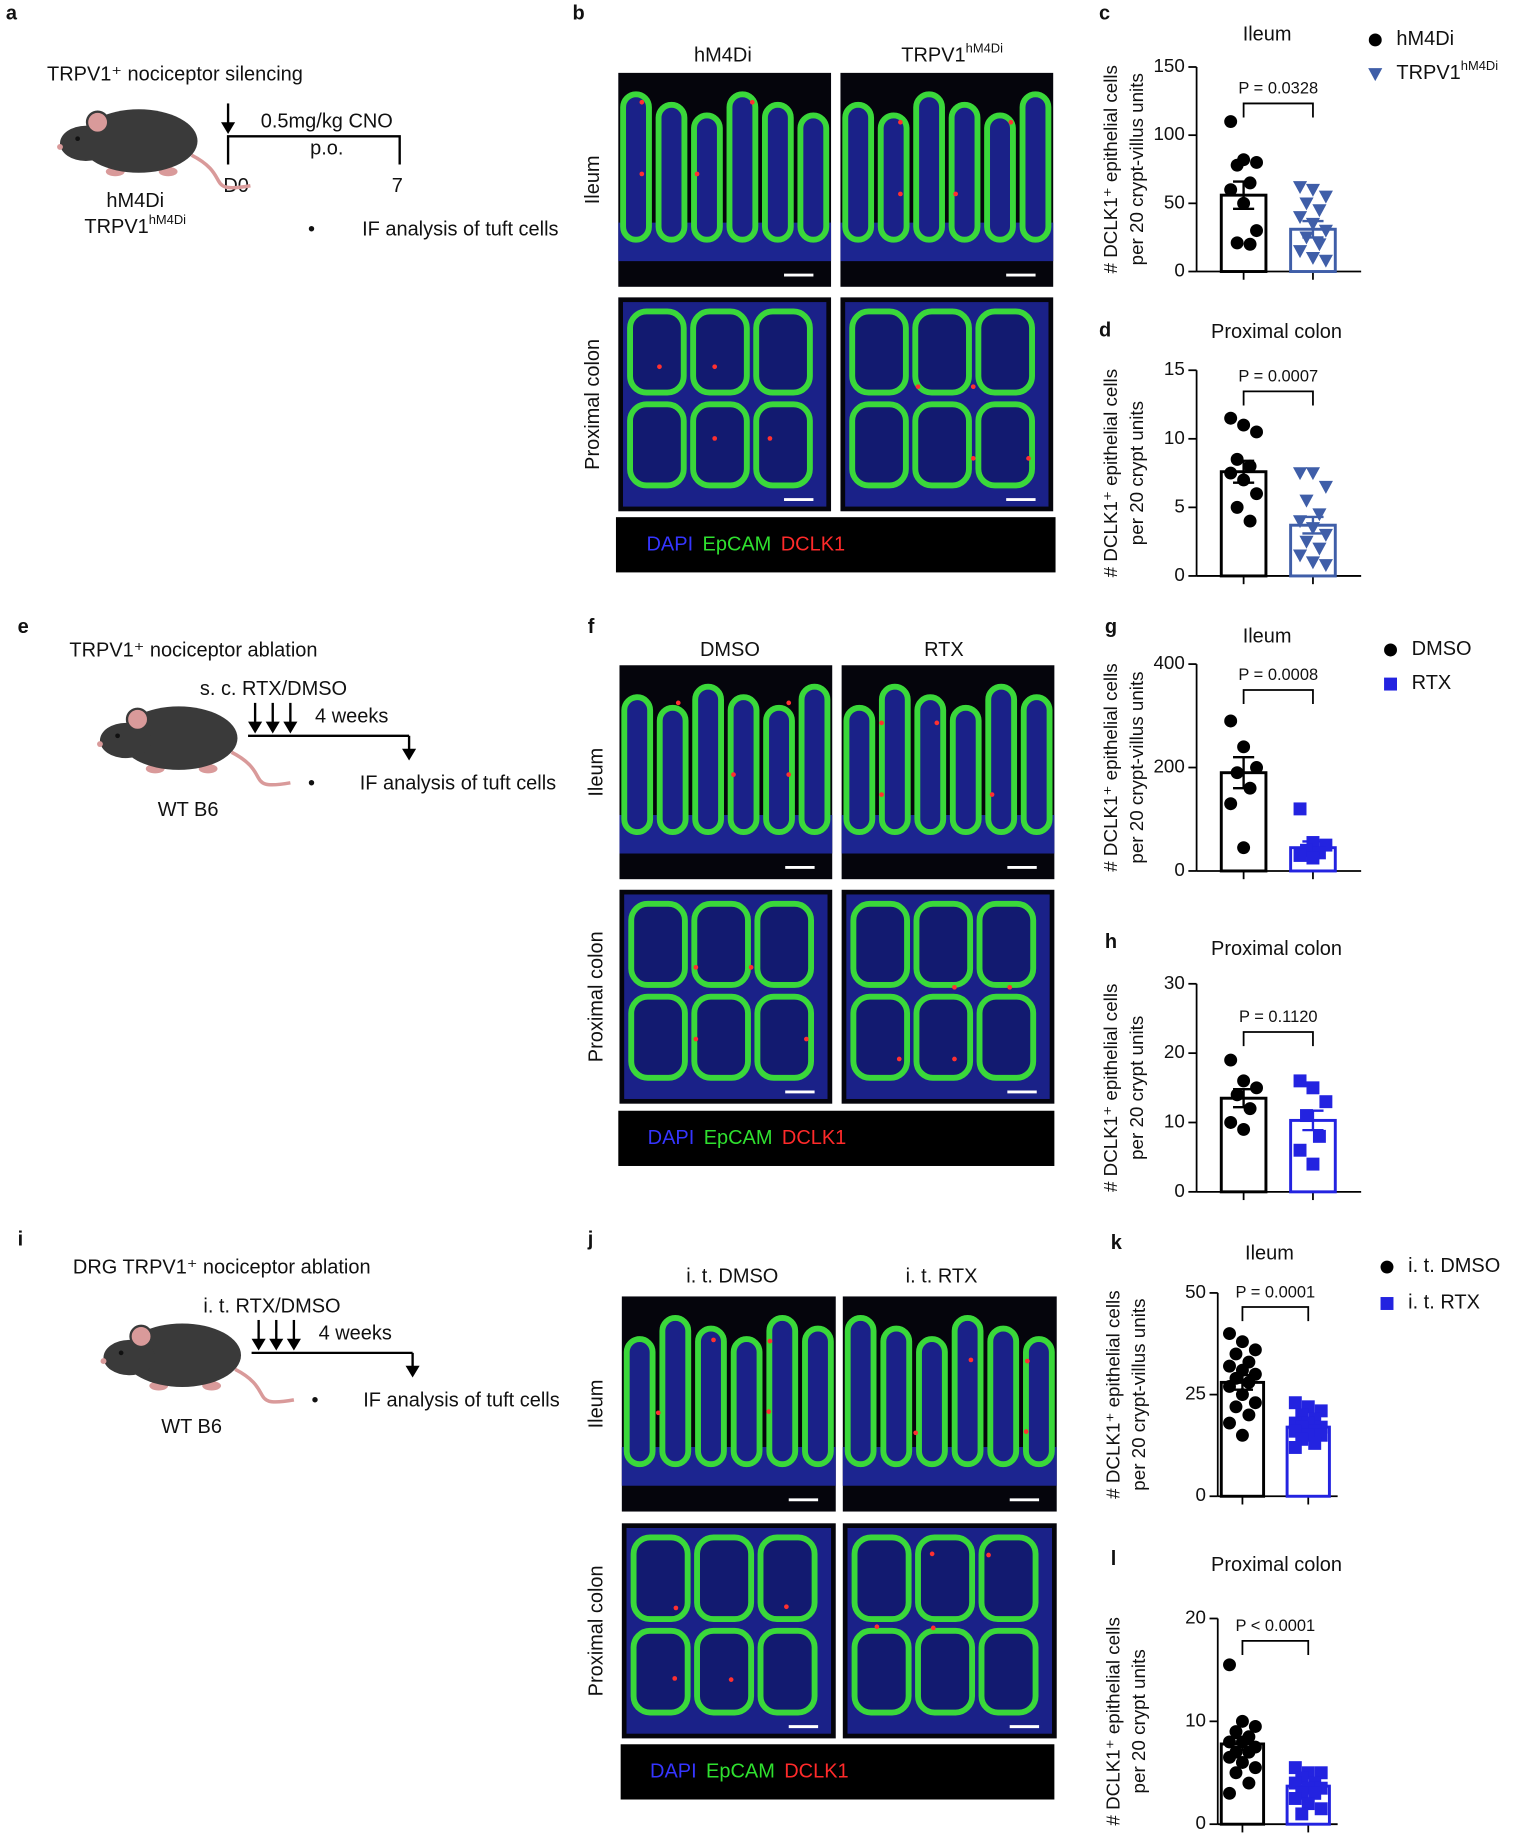 The width and height of the screenshot is (1514, 1843). Describe the element at coordinates (948, 834) in the screenshot. I see `tissue-base` at that location.